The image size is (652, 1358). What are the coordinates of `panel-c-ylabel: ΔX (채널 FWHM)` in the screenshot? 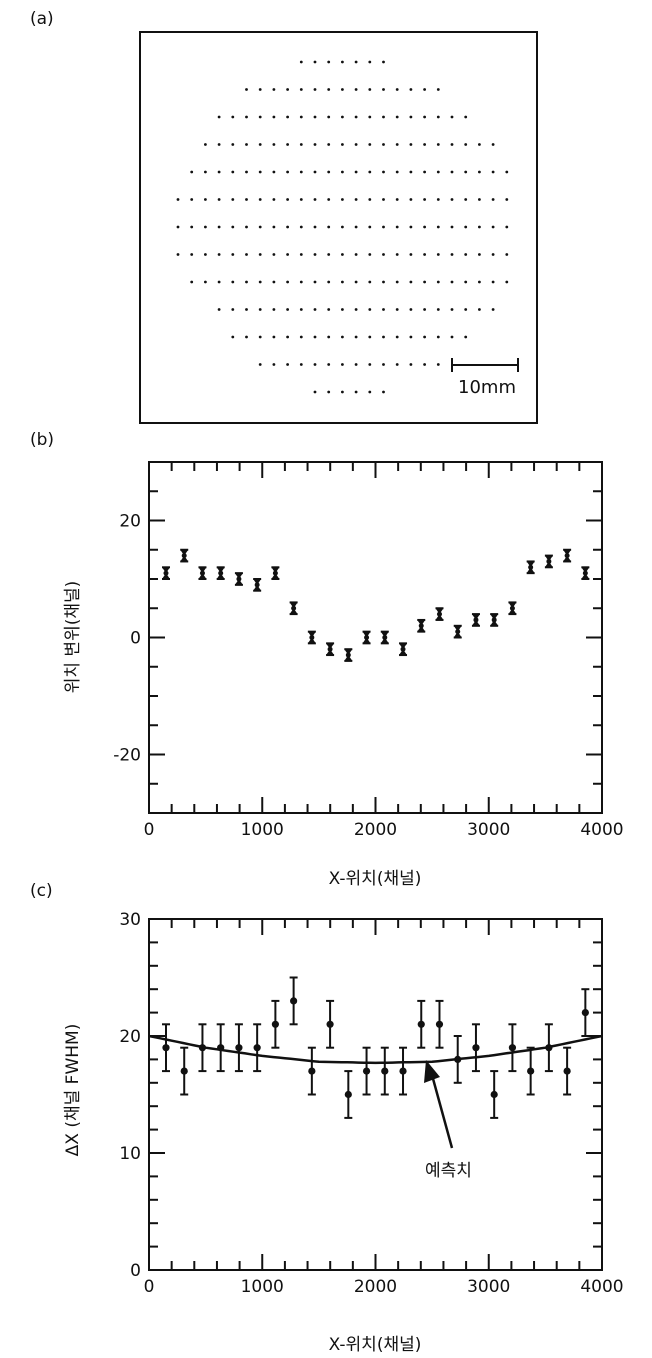 It's located at (73, 1090).